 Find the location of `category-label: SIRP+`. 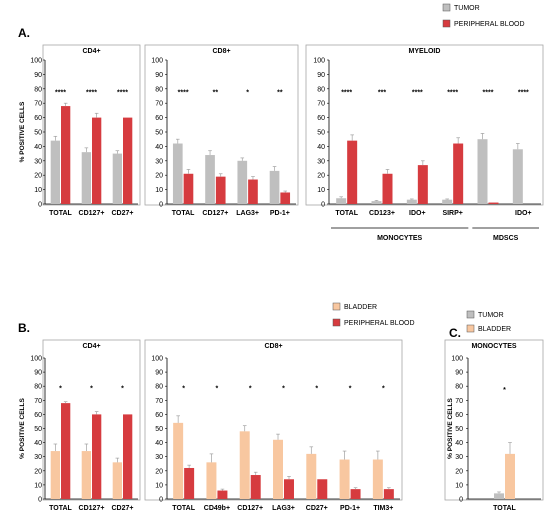

category-label: SIRP+ is located at coordinates (452, 213).